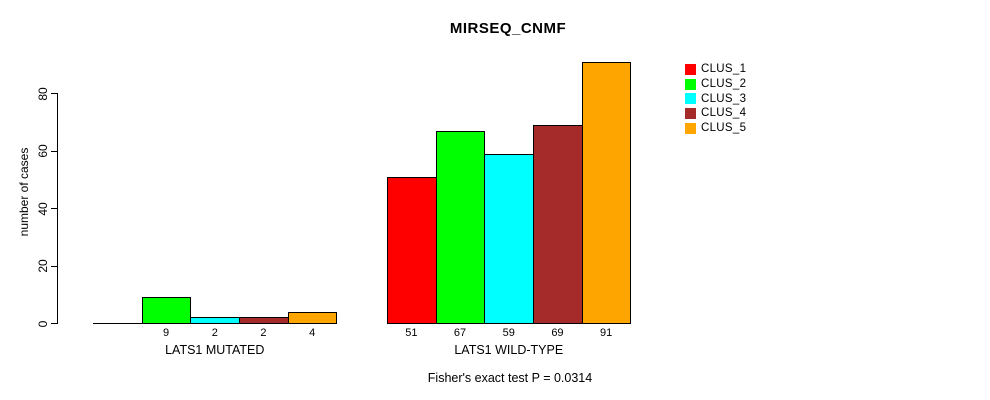 This screenshot has height=400, width=990. I want to click on legend-item-clus_3: CLUS_3, so click(715, 98).